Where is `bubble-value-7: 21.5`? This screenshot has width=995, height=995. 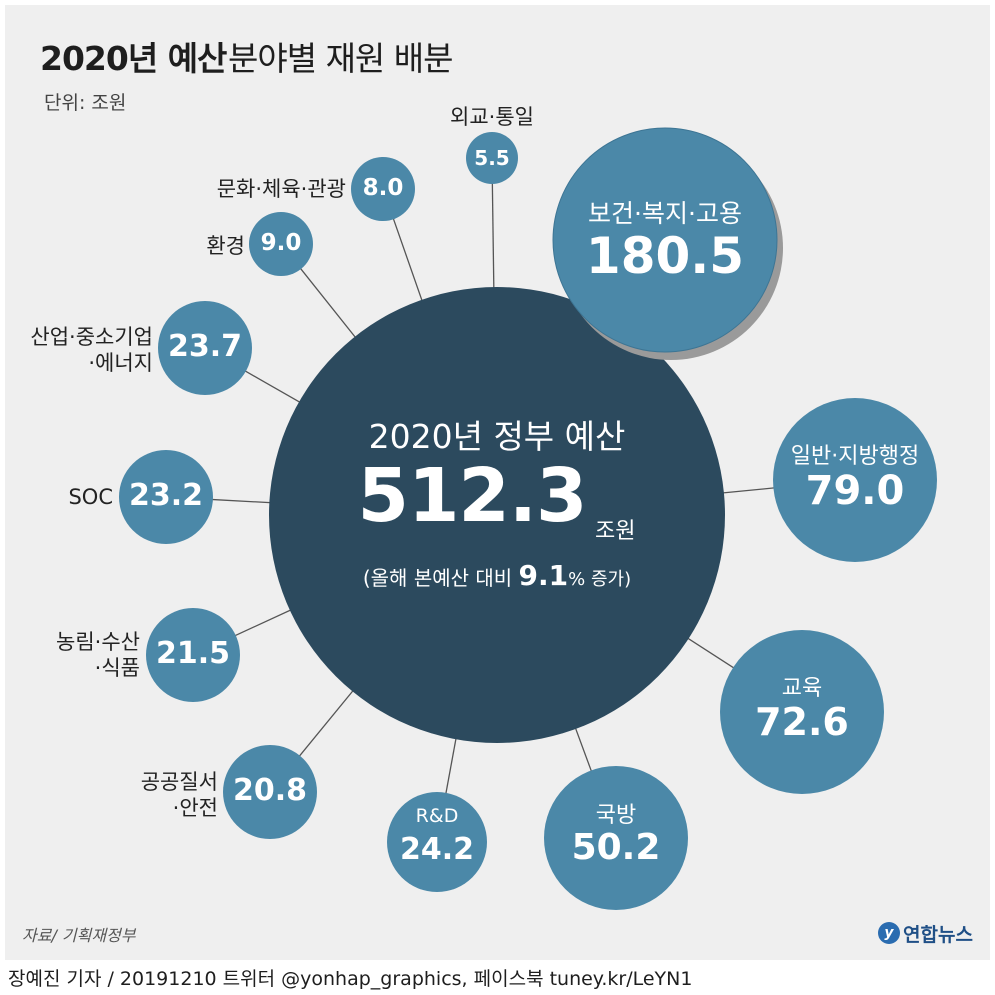 bubble-value-7: 21.5 is located at coordinates (193, 654).